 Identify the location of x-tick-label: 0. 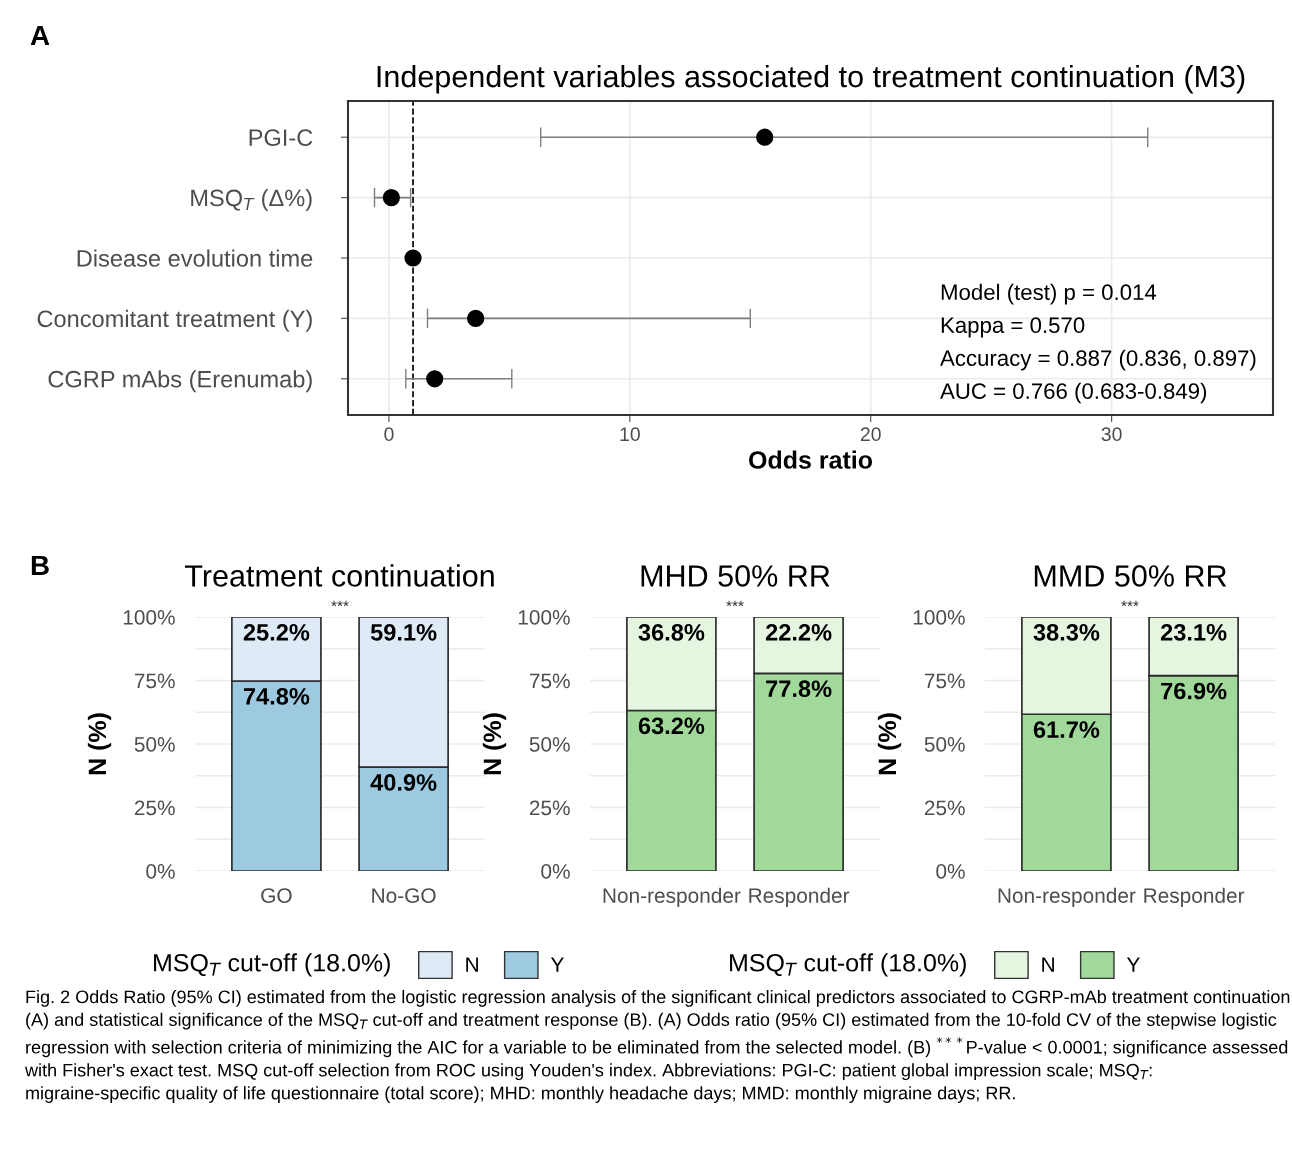
(389, 434).